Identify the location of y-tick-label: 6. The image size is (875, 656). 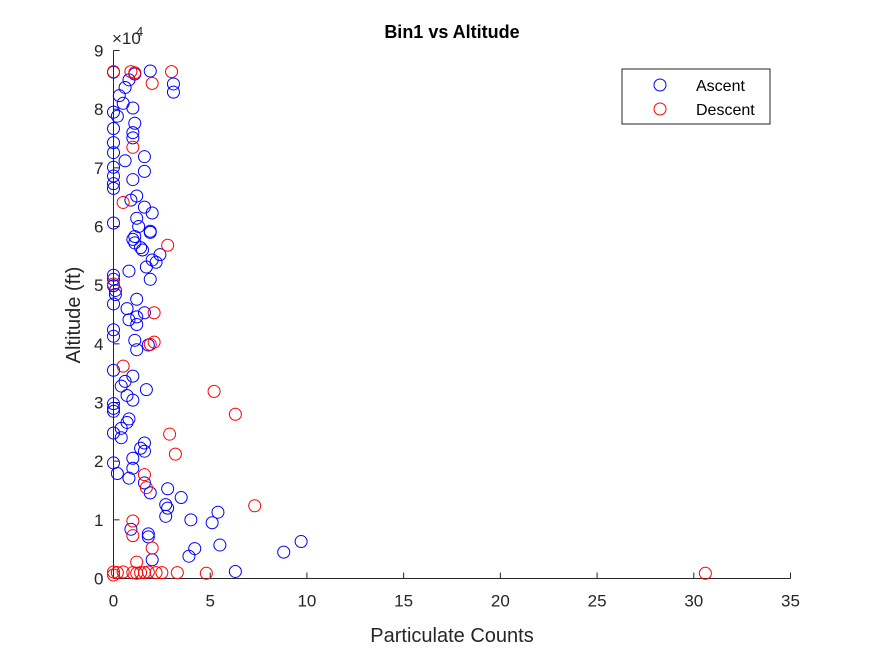
(98, 227).